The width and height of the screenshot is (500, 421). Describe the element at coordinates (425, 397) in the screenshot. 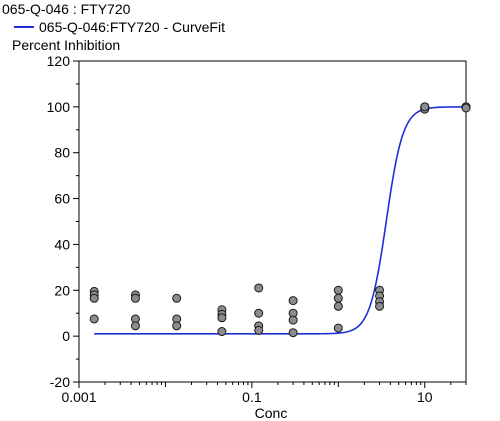

I see `x-tick-label: 10` at that location.